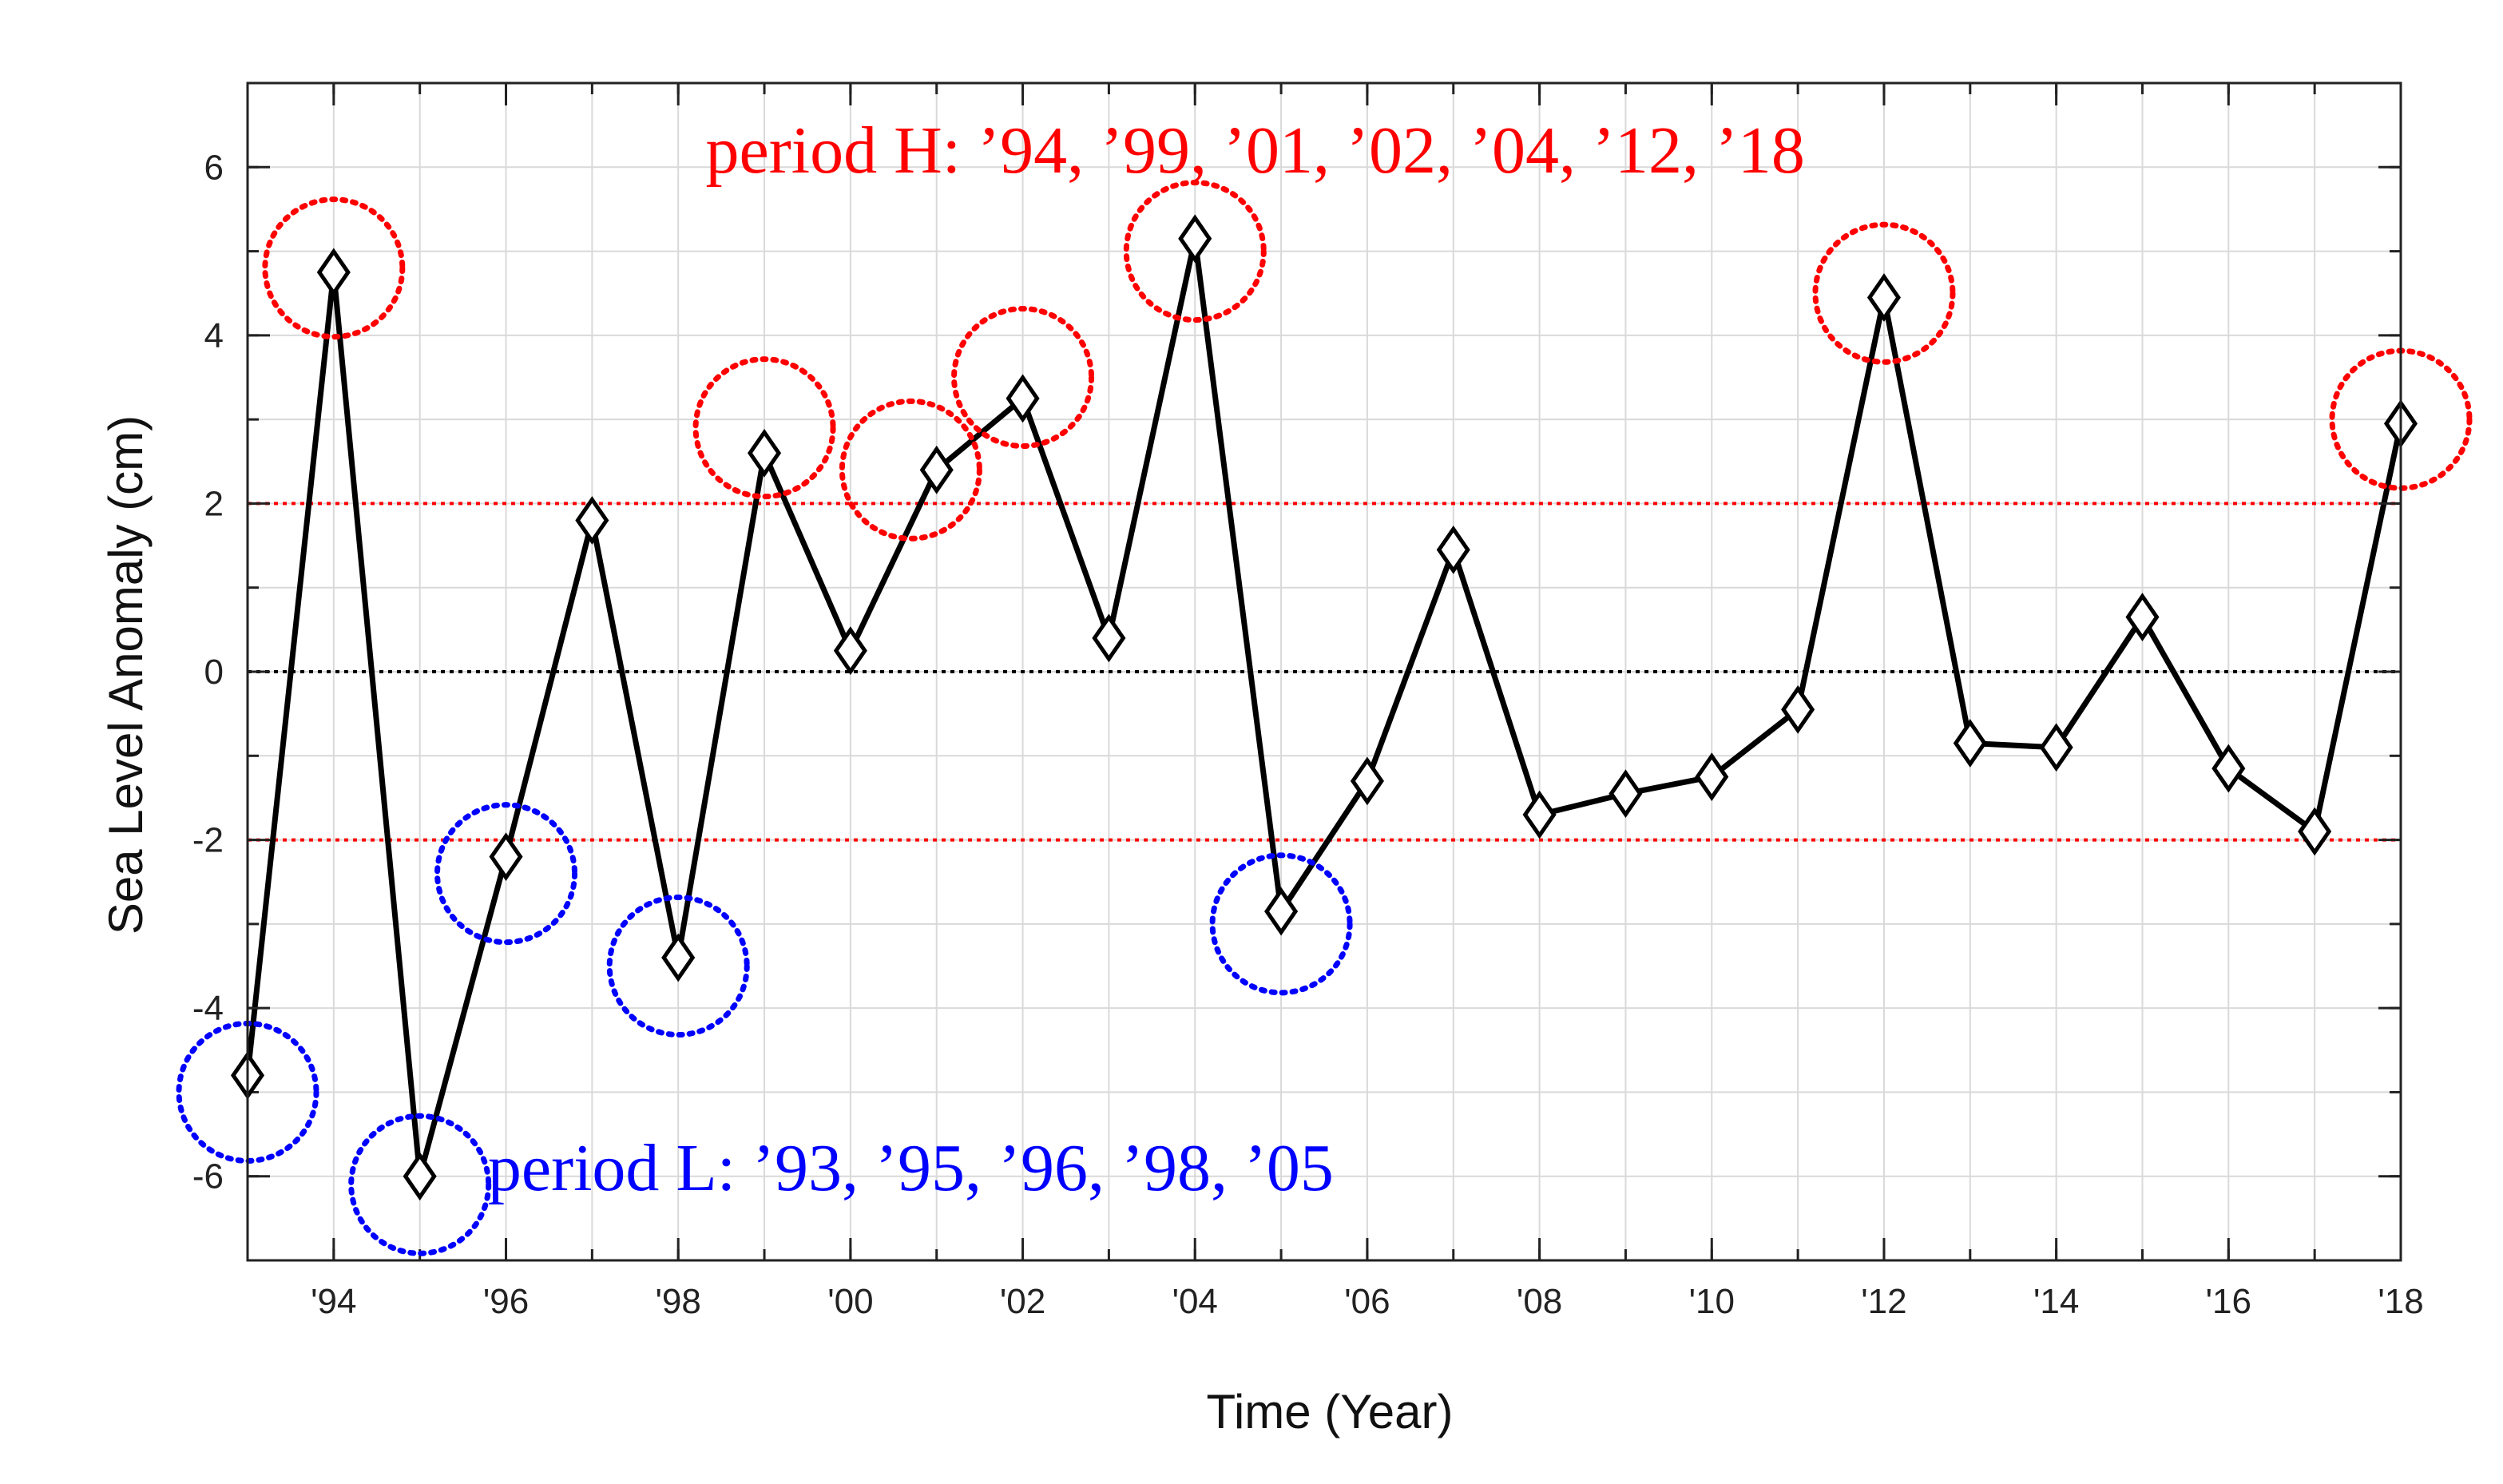 Image resolution: width=2503 pixels, height=1484 pixels. I want to click on y-tick-label: -2, so click(208, 840).